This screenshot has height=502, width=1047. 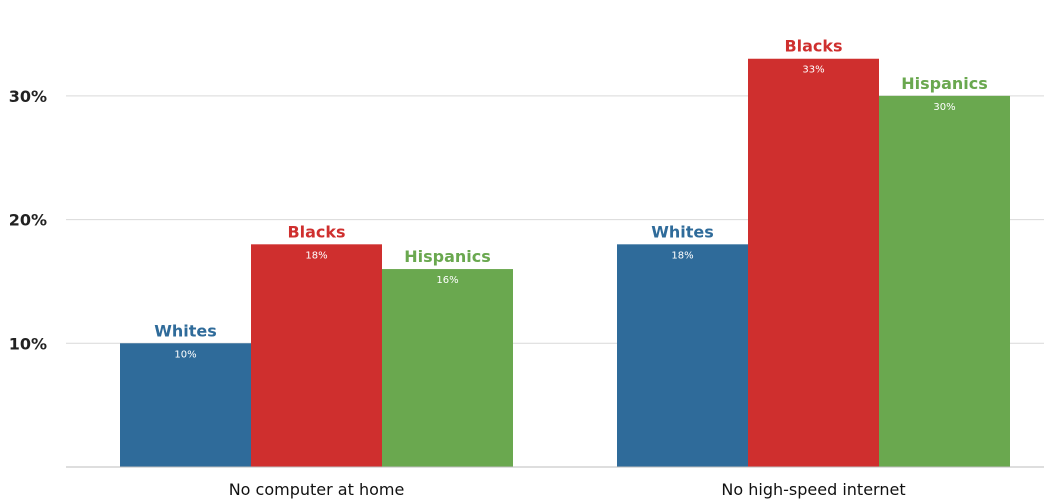 What do you see at coordinates (316, 255) in the screenshot?
I see `value-label-blacks-0: 18%` at bounding box center [316, 255].